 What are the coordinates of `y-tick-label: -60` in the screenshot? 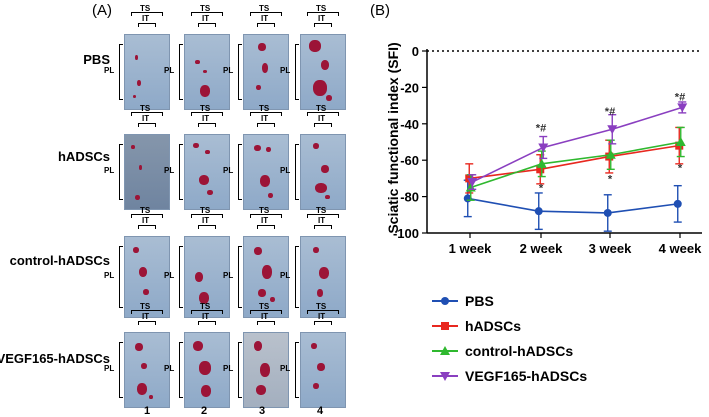 It's located at (409, 160).